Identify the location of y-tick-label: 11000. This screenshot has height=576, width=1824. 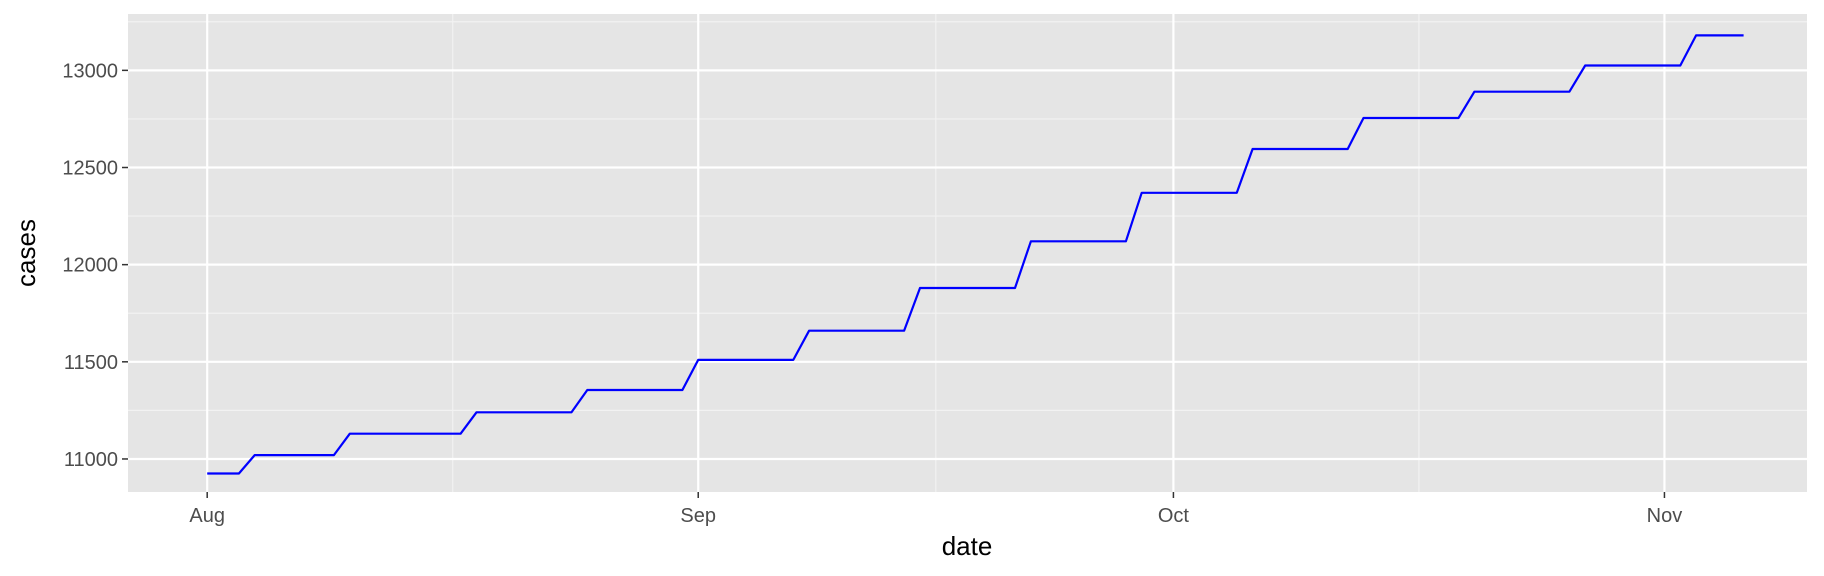
(91, 460).